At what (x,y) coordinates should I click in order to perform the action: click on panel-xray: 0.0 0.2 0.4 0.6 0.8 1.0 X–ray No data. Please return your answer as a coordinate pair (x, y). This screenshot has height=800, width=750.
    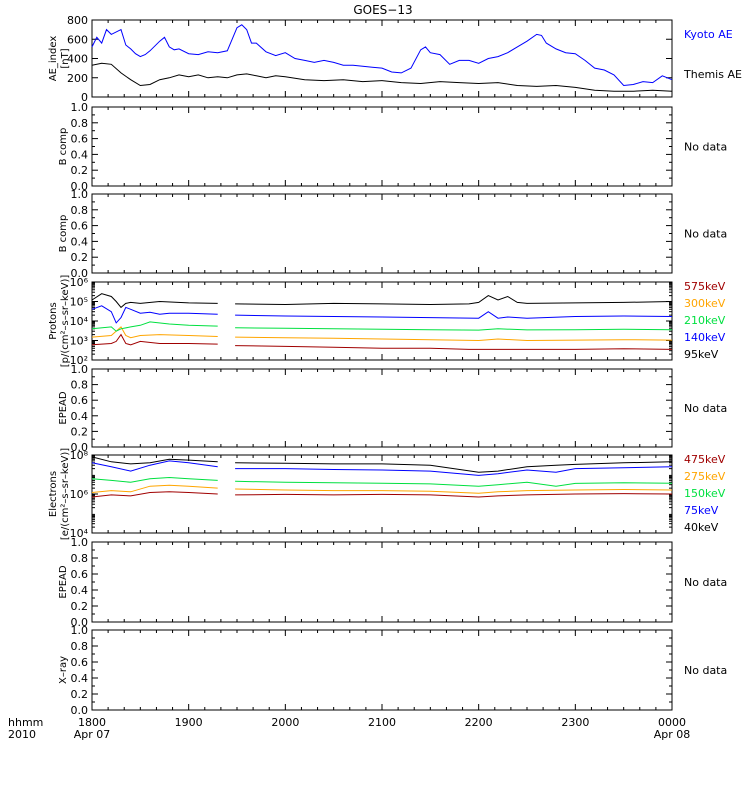
    Looking at the image, I should click on (392, 670).